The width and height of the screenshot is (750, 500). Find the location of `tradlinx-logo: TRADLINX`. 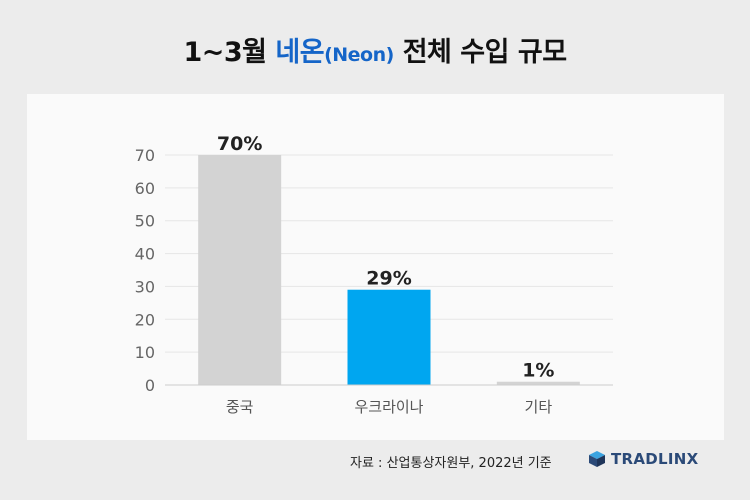

tradlinx-logo: TRADLINX is located at coordinates (643, 459).